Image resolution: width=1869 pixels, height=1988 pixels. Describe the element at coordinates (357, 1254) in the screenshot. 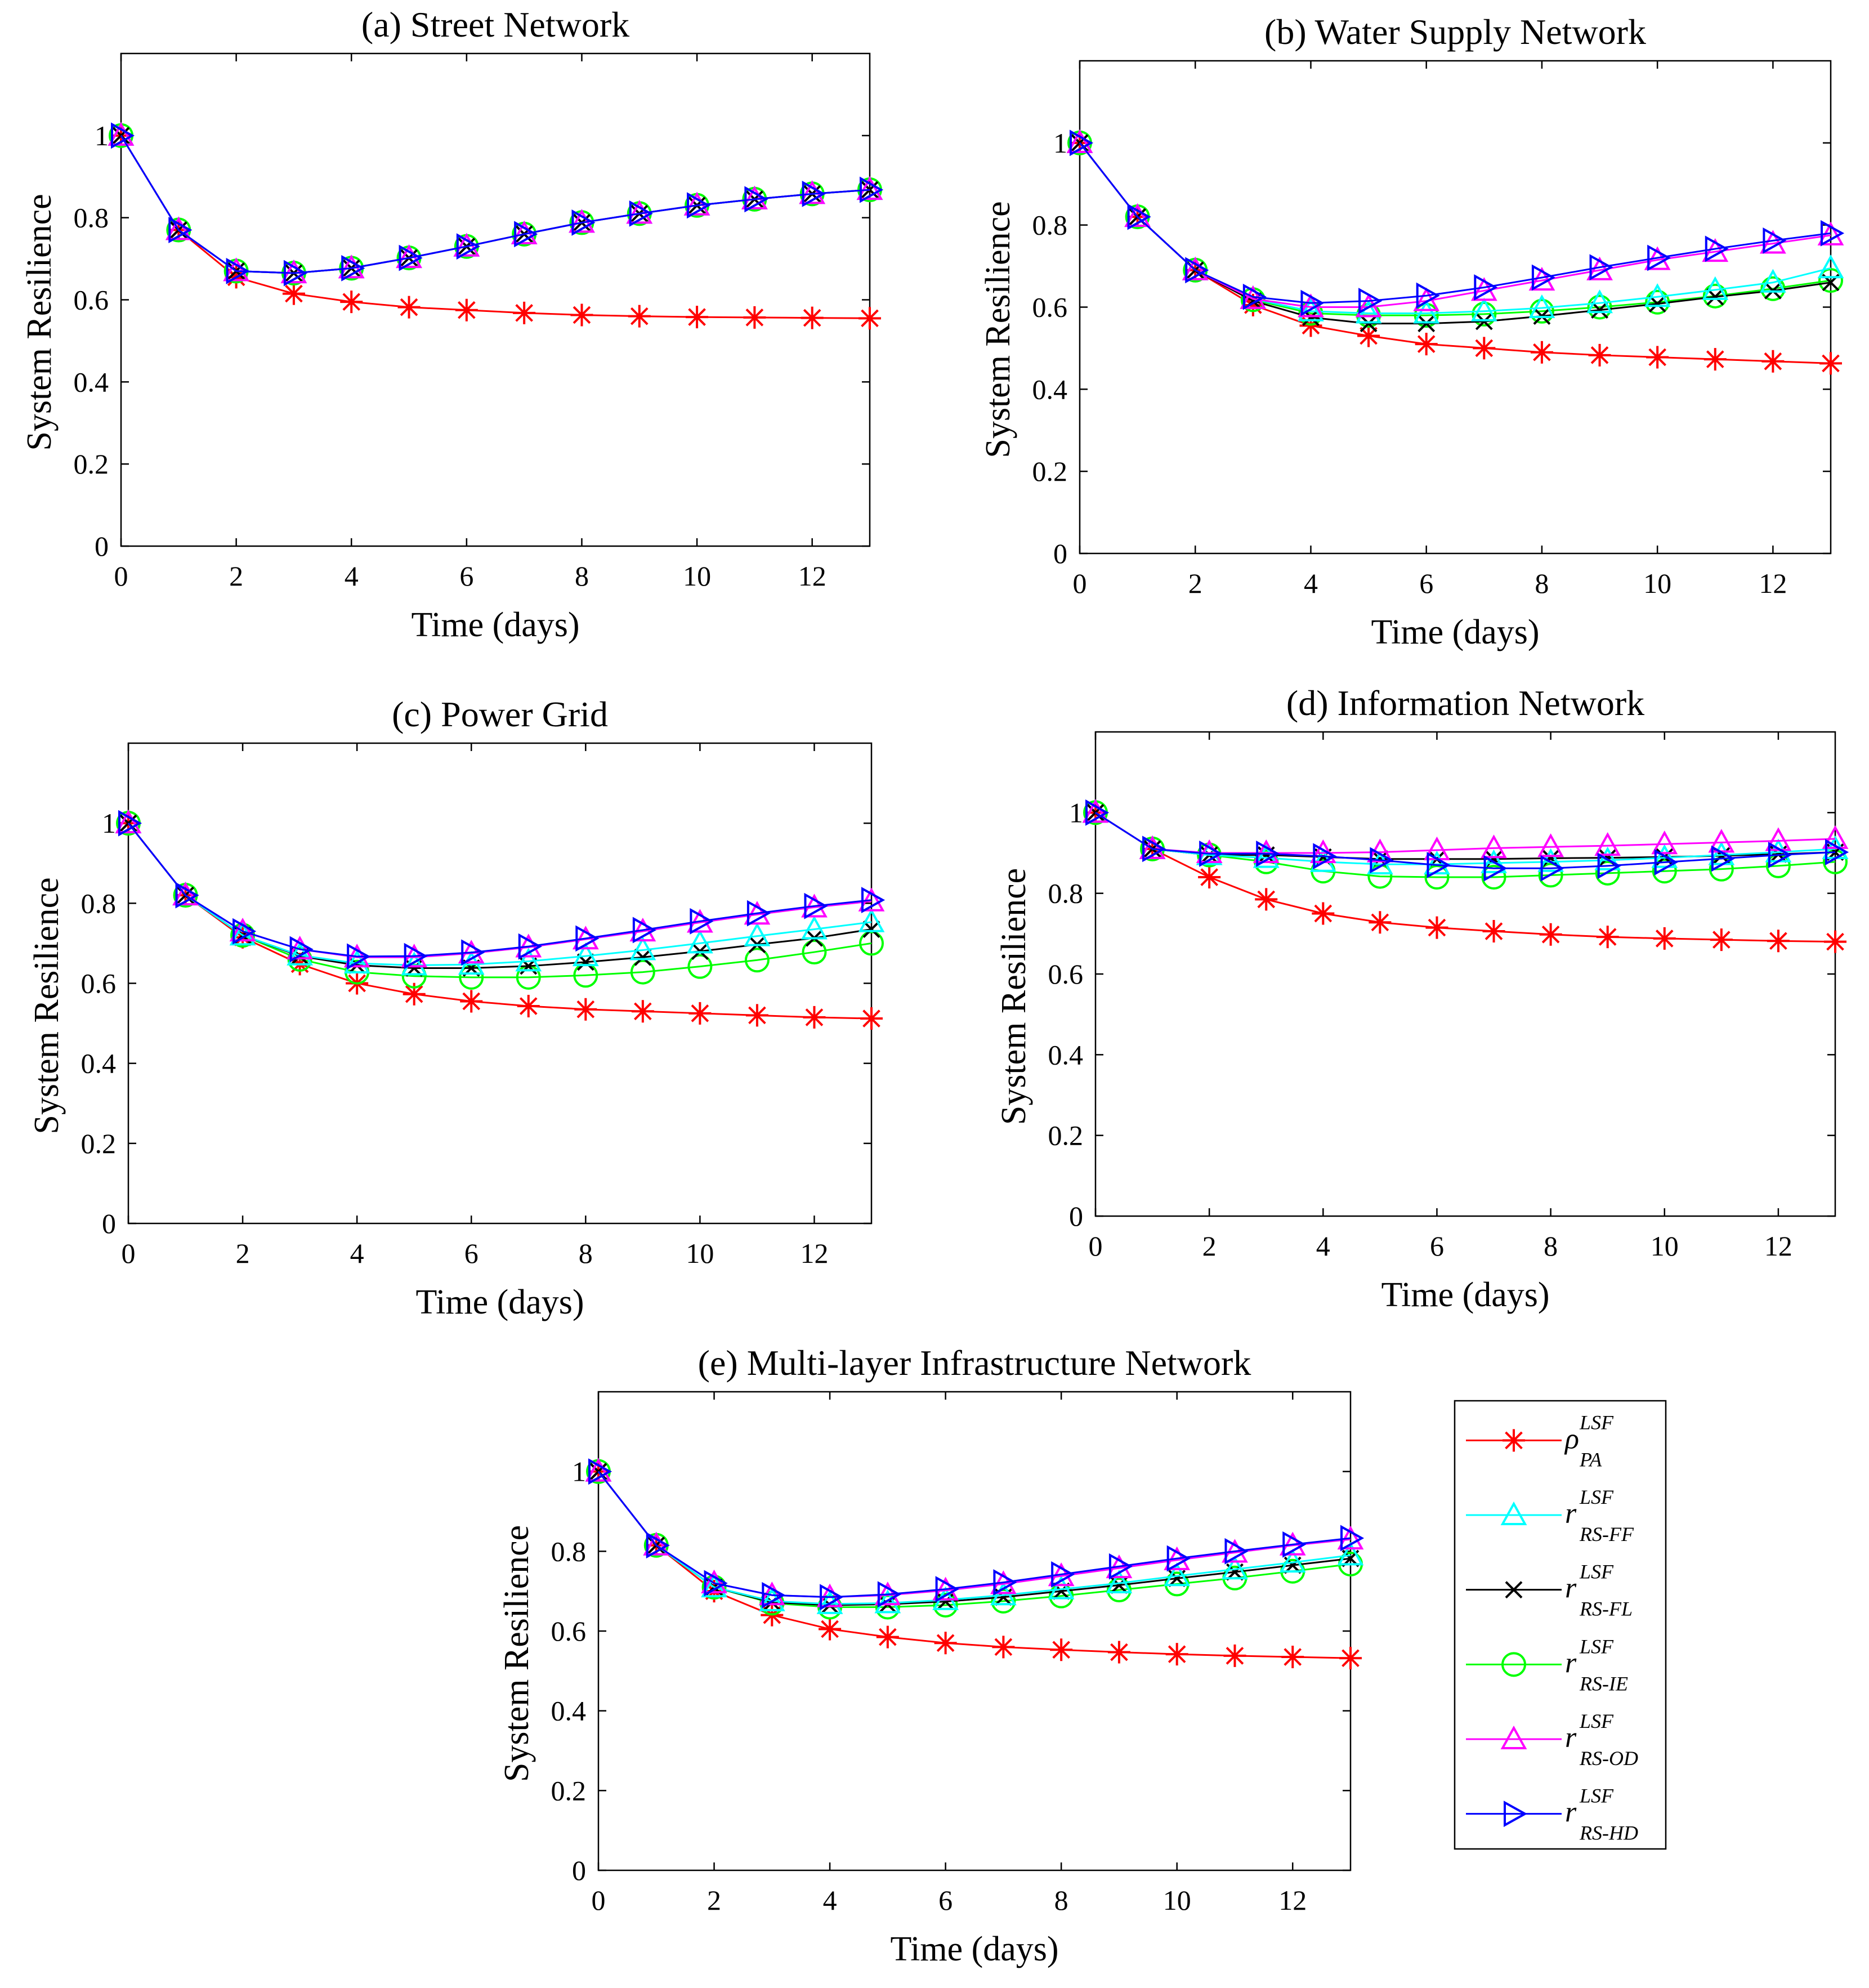

I see `x-tick-label: 4` at that location.